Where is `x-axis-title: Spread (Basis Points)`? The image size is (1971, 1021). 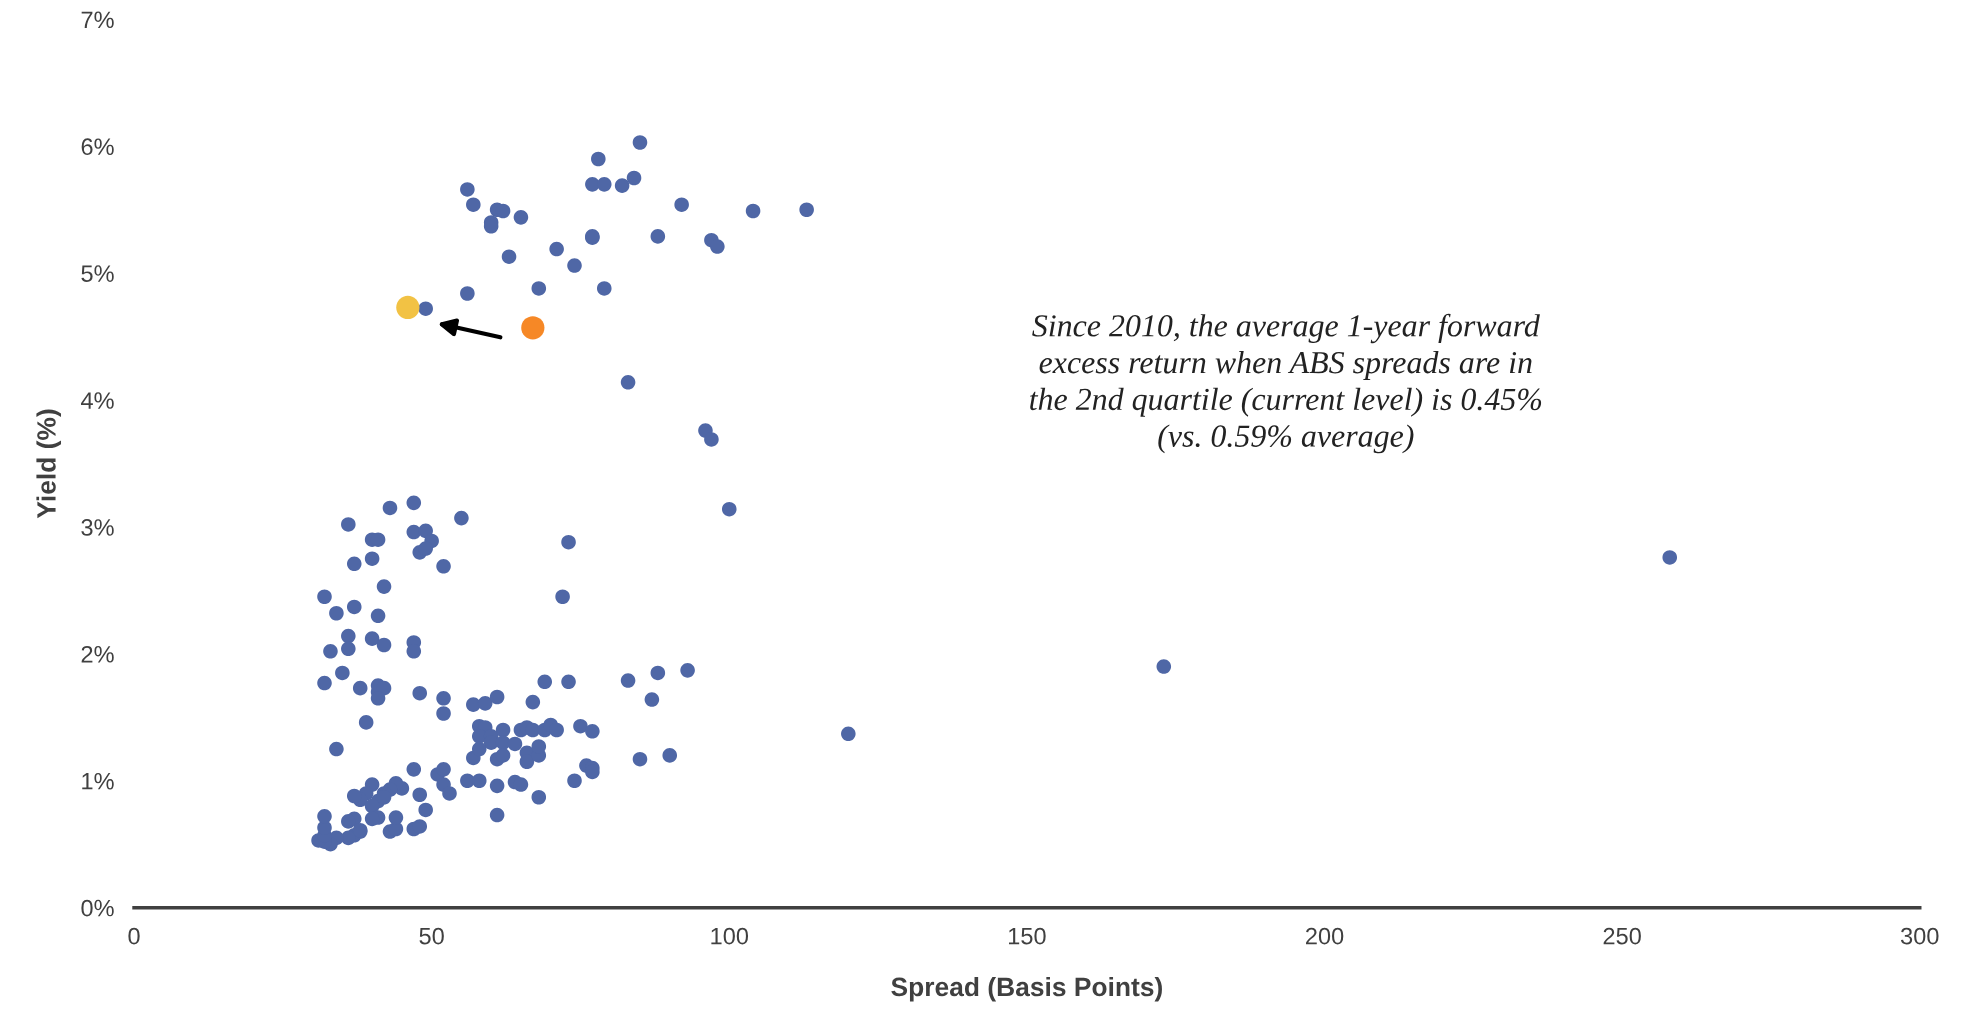 x-axis-title: Spread (Basis Points) is located at coordinates (1026, 989).